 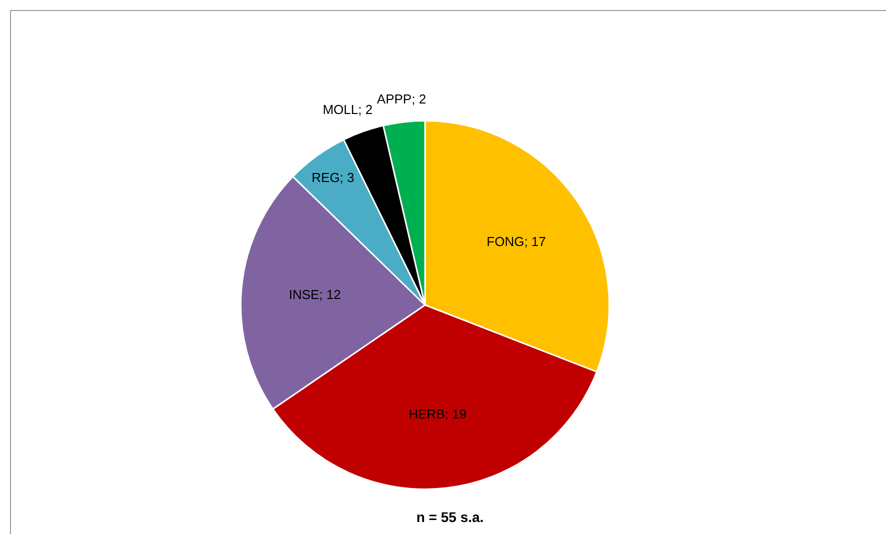 What do you see at coordinates (450, 516) in the screenshot?
I see `text: n = 55 s.a.` at bounding box center [450, 516].